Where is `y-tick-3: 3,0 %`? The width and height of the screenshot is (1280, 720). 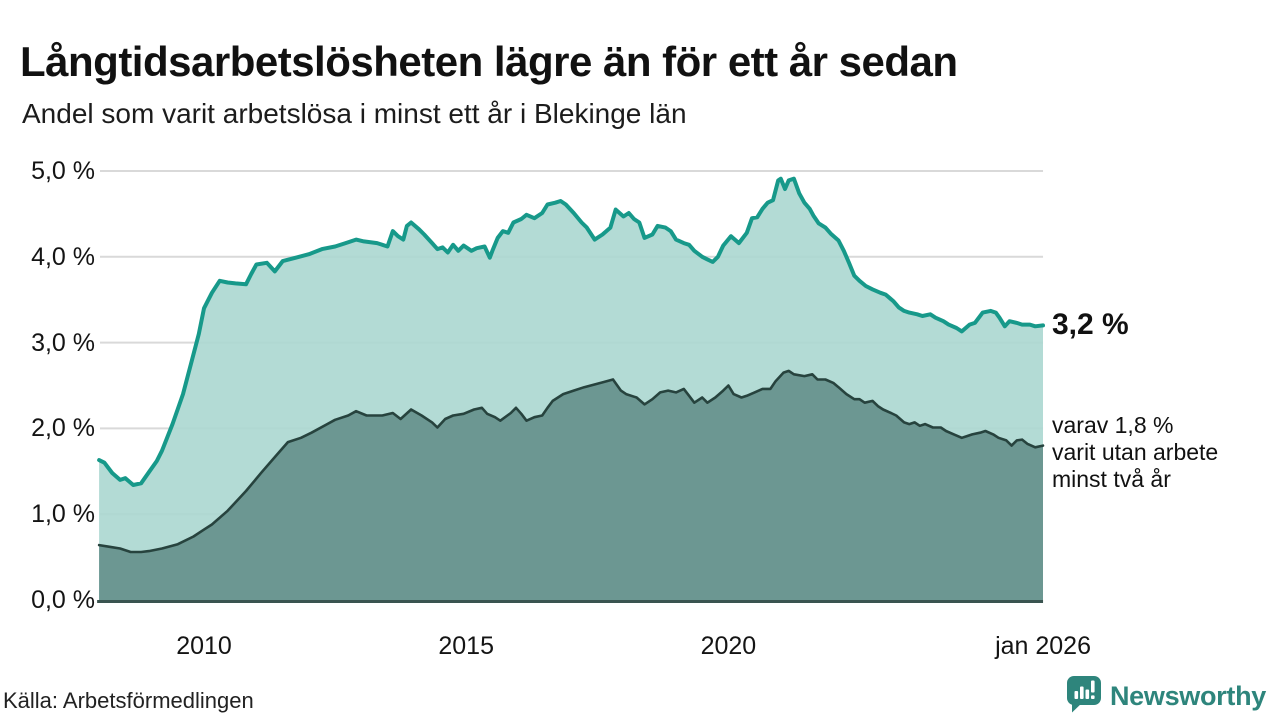 y-tick-3: 3,0 % is located at coordinates (63, 342).